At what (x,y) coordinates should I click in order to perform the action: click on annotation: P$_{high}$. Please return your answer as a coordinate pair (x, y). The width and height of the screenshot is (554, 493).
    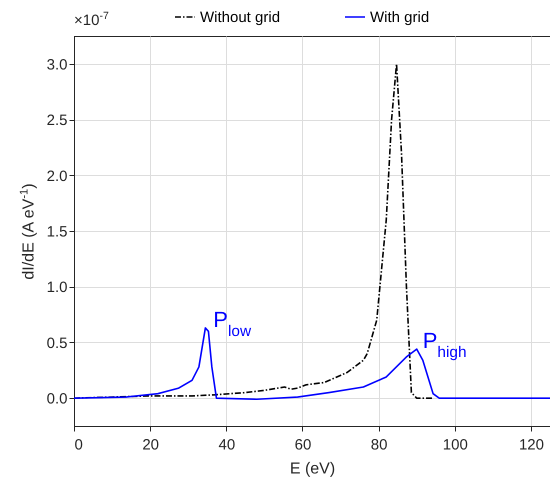
    Looking at the image, I should click on (444, 344).